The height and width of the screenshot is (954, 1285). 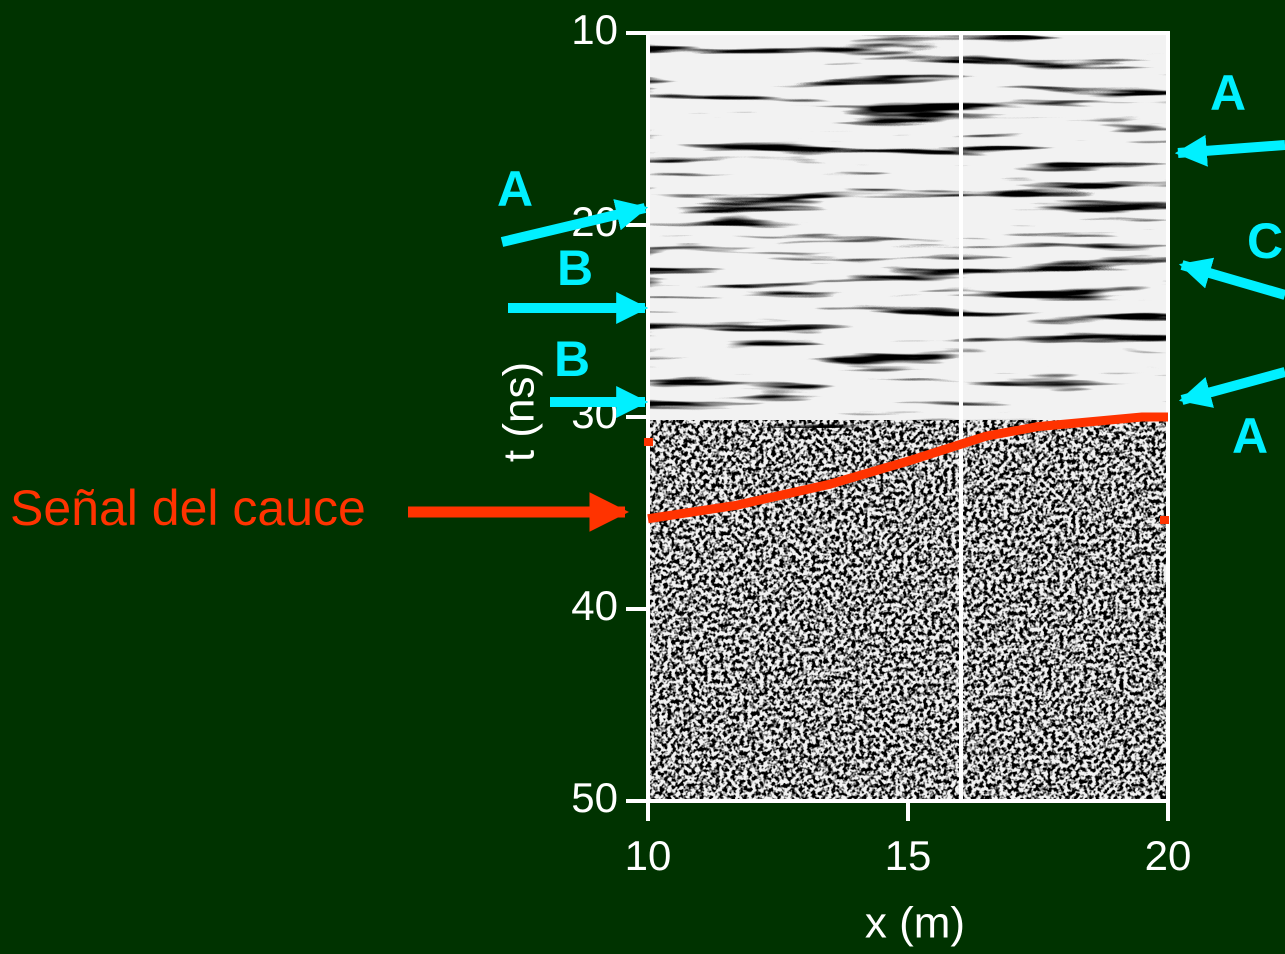 What do you see at coordinates (1265, 241) in the screenshot?
I see `annotation-label: C` at bounding box center [1265, 241].